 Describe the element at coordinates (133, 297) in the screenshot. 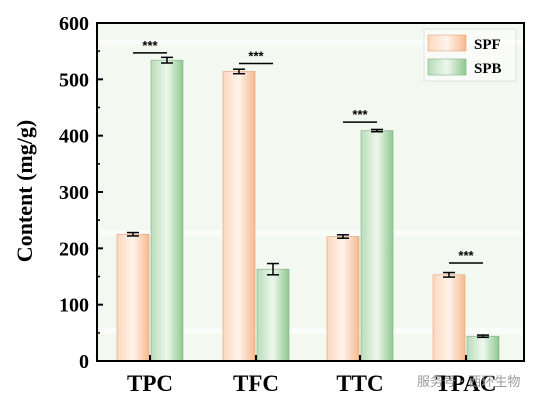

I see `bar-spf-tpc` at that location.